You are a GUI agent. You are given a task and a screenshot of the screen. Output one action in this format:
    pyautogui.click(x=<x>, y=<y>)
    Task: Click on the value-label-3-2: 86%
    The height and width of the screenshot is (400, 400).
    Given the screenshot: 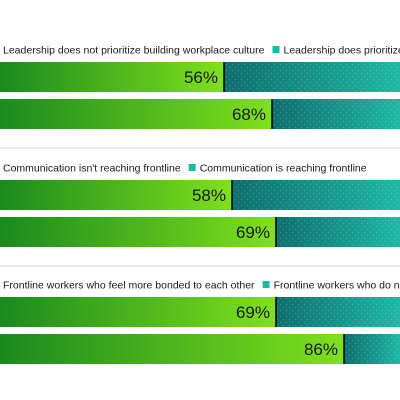 What is the action you would take?
    pyautogui.click(x=321, y=349)
    